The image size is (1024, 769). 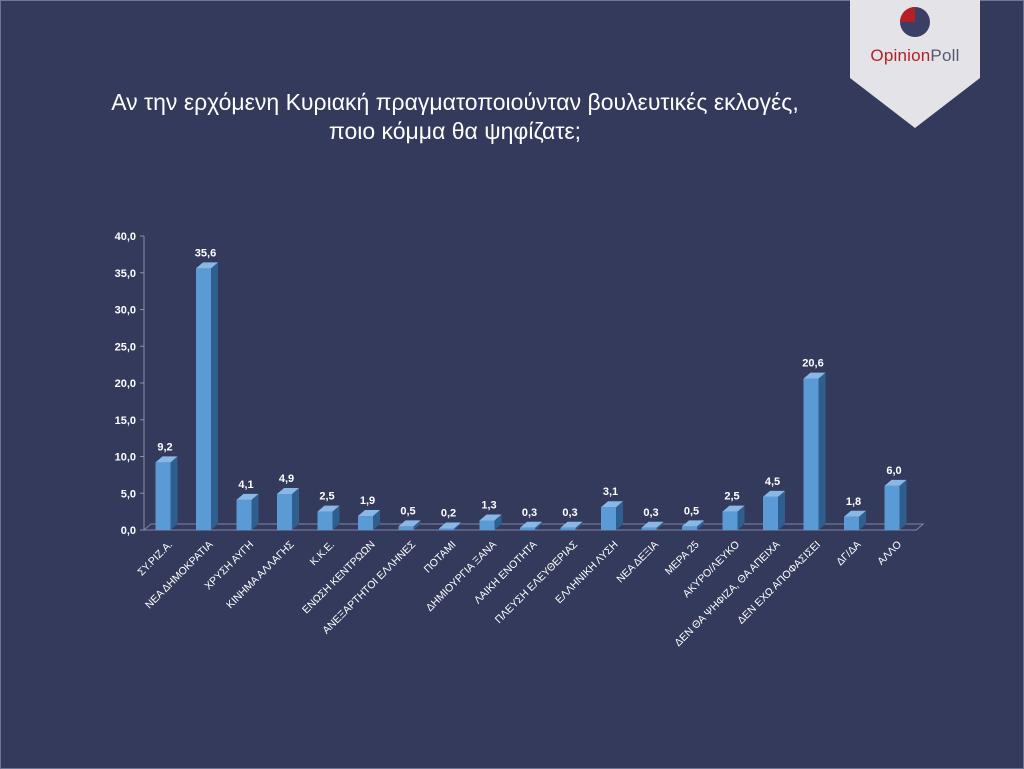 I want to click on x-category-label: ΔΗΜΙΟΥΡΓΙΑ ΞΑΝΑ, so click(x=461, y=576).